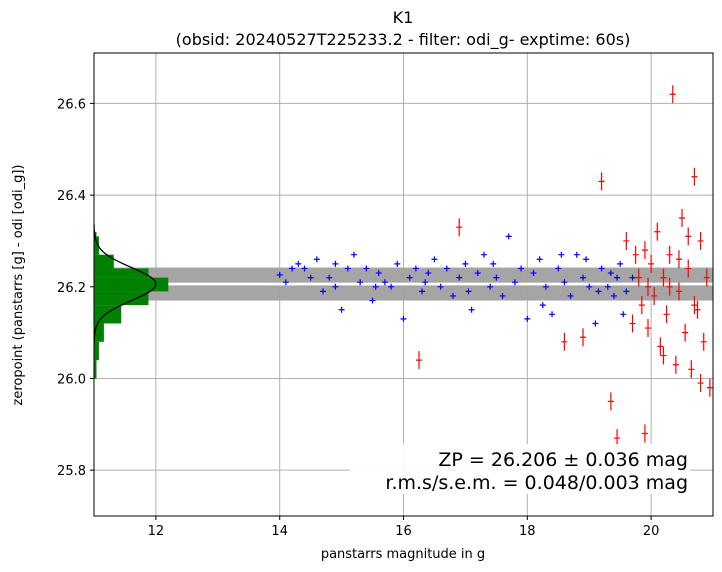  What do you see at coordinates (71, 471) in the screenshot?
I see `y-tick-label: 25.8` at bounding box center [71, 471].